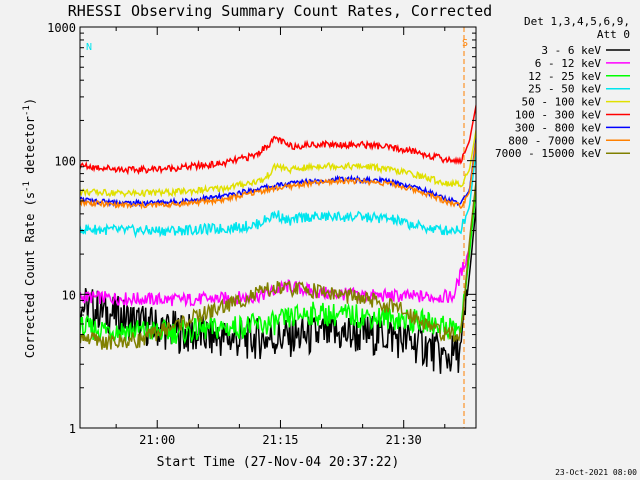 The width and height of the screenshot is (640, 480). Describe the element at coordinates (30, 148) in the screenshot. I see `y-axis-label-mid: detector` at that location.